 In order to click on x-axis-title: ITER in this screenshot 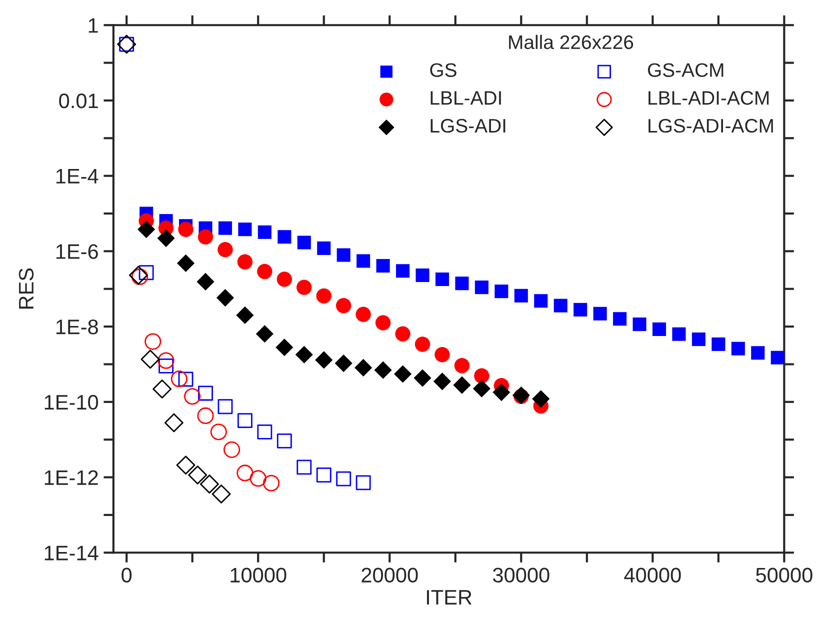, I will do `click(449, 597)`.